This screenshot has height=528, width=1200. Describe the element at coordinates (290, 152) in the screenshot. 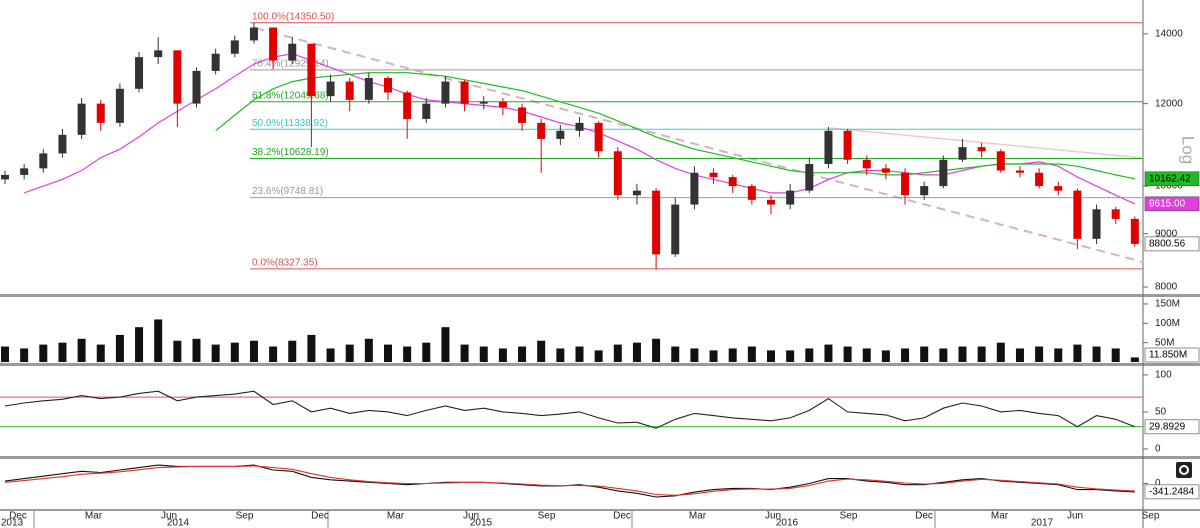

I see `fib-label: 38.2%(10628.19)` at that location.